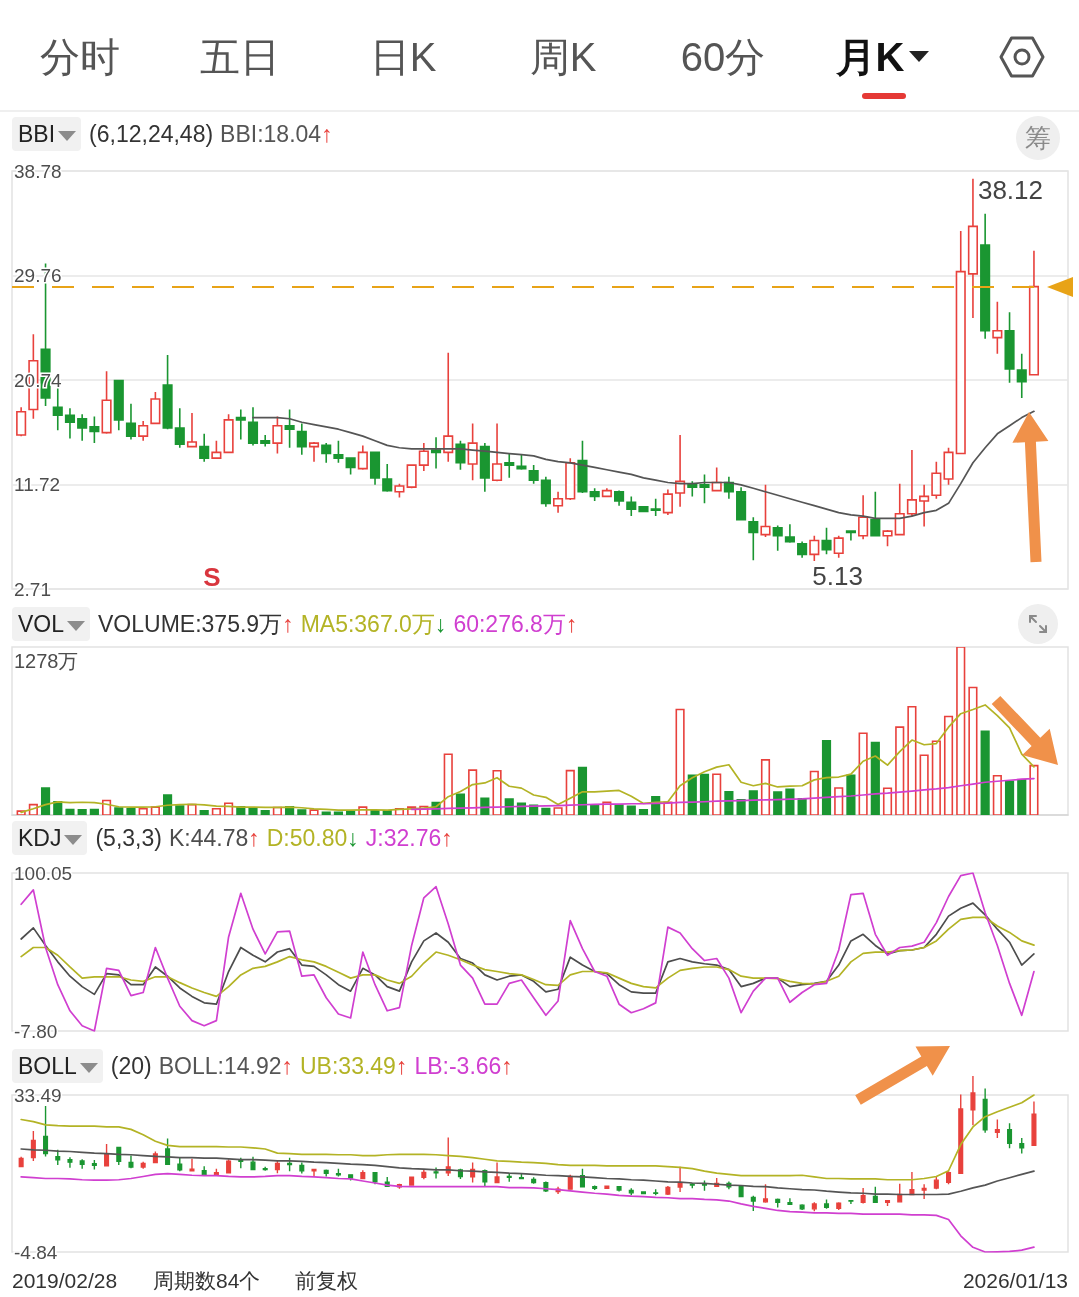 This screenshot has height=1297, width=1079. I want to click on annotation: 5.13, so click(837, 576).